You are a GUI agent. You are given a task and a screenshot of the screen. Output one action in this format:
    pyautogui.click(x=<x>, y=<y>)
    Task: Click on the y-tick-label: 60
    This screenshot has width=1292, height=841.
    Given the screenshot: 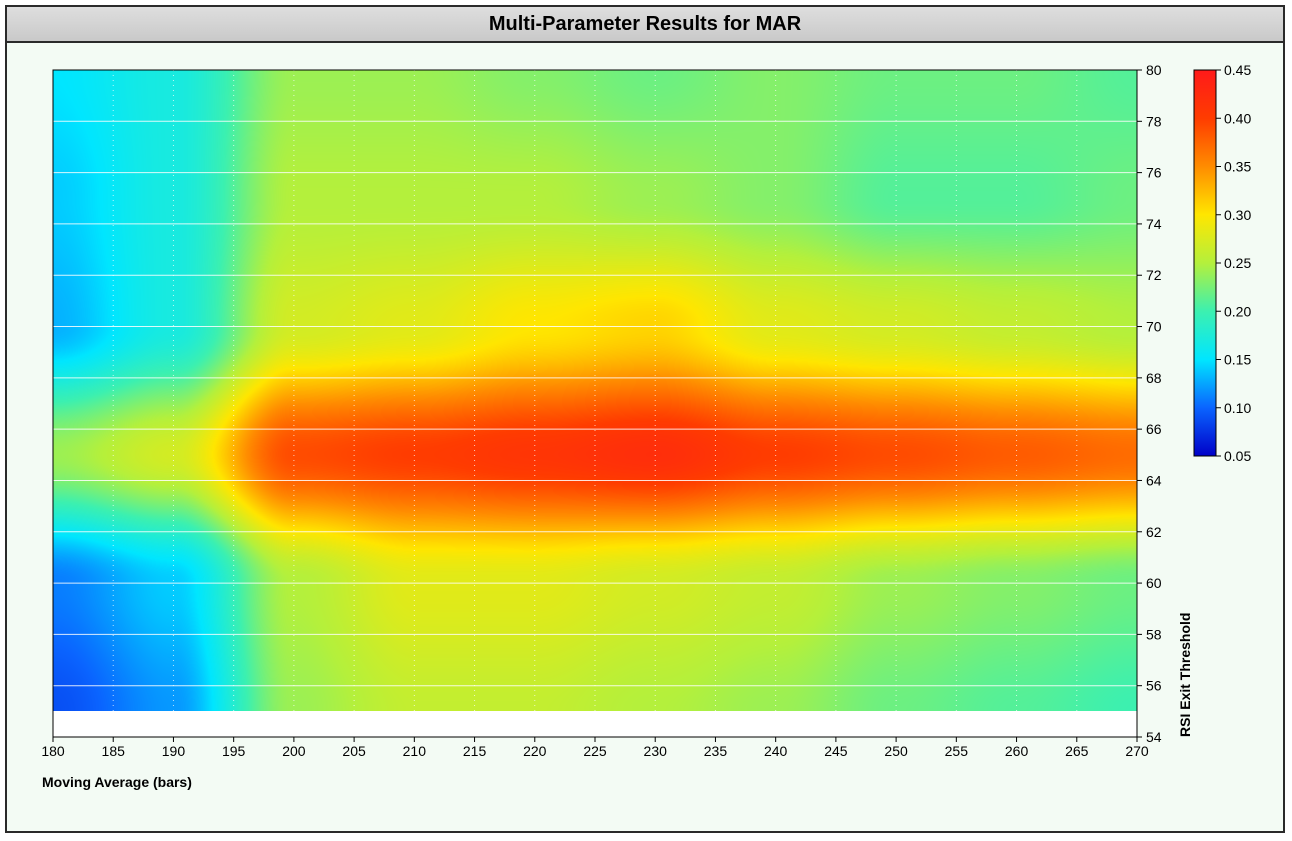 What is the action you would take?
    pyautogui.click(x=1154, y=583)
    